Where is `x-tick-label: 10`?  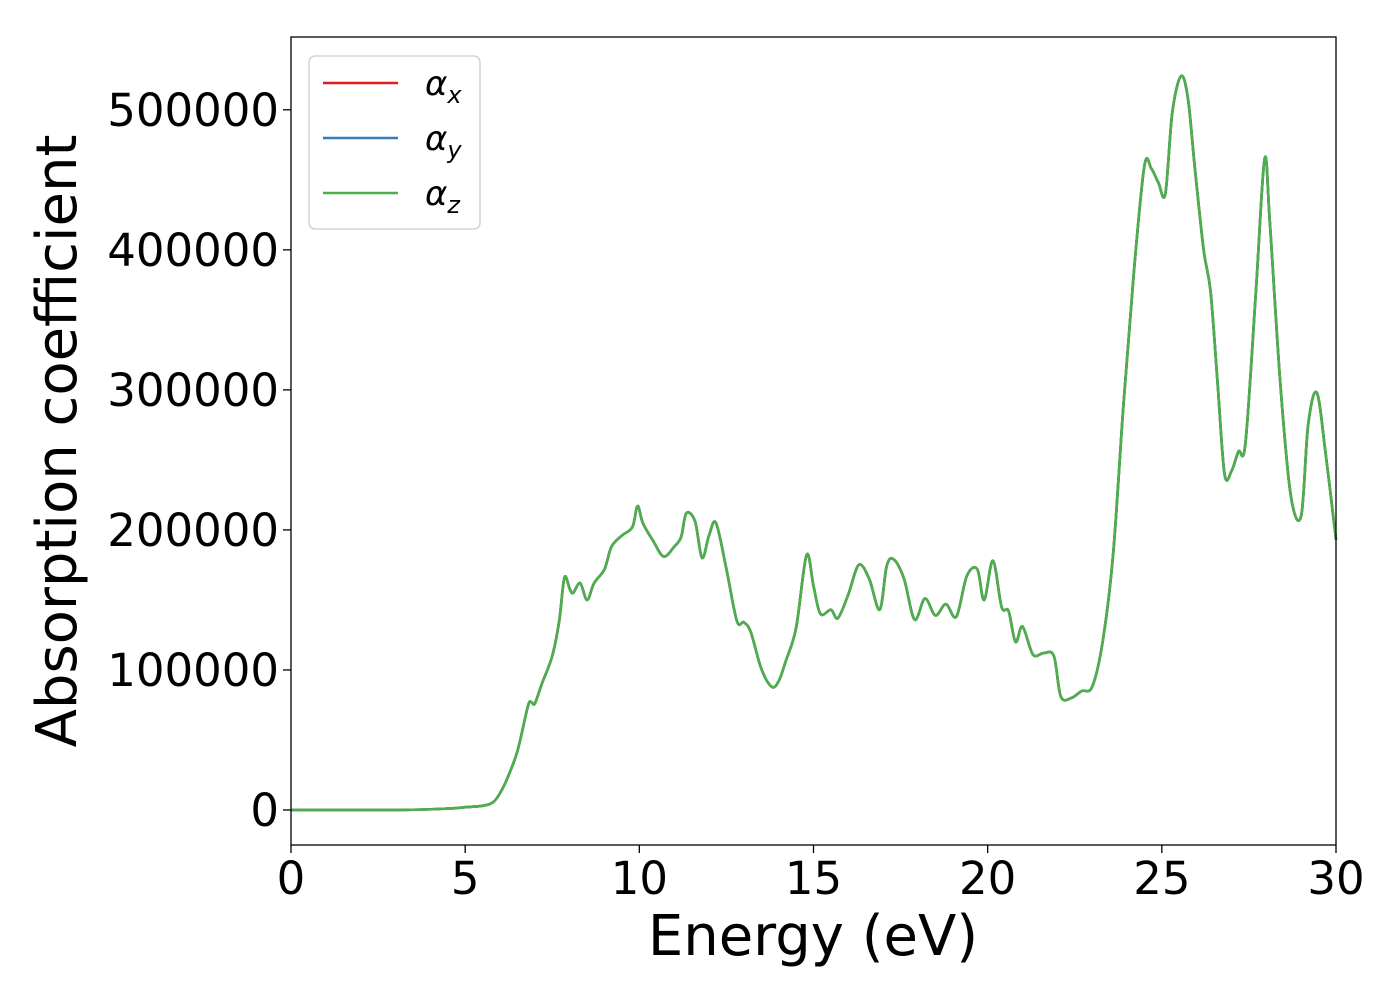 x-tick-label: 10 is located at coordinates (639, 878).